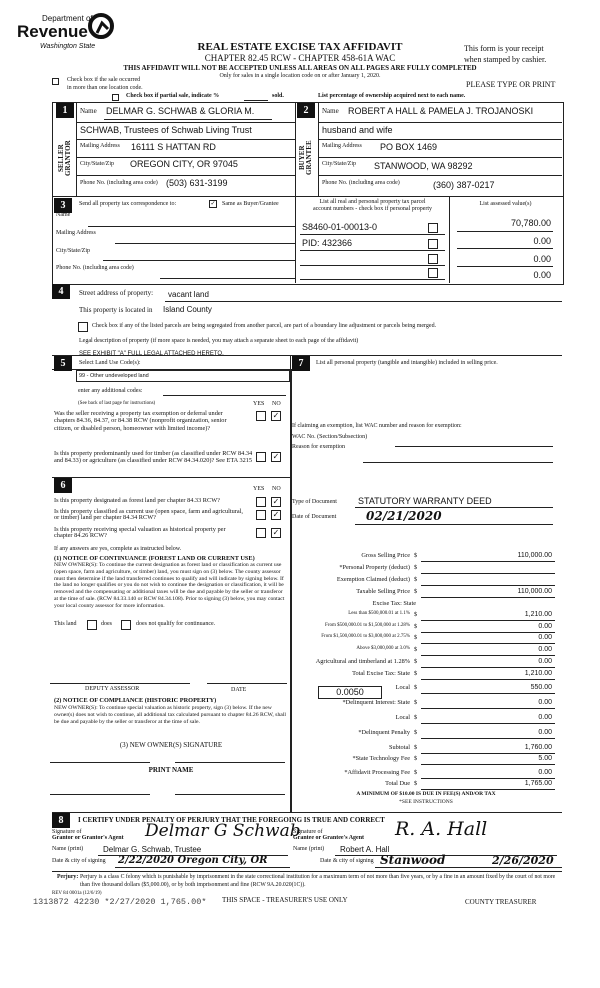 Image resolution: width=600 pixels, height=988 pixels. What do you see at coordinates (126, 625) in the screenshot?
I see `does-not-qualify-checkbox` at bounding box center [126, 625].